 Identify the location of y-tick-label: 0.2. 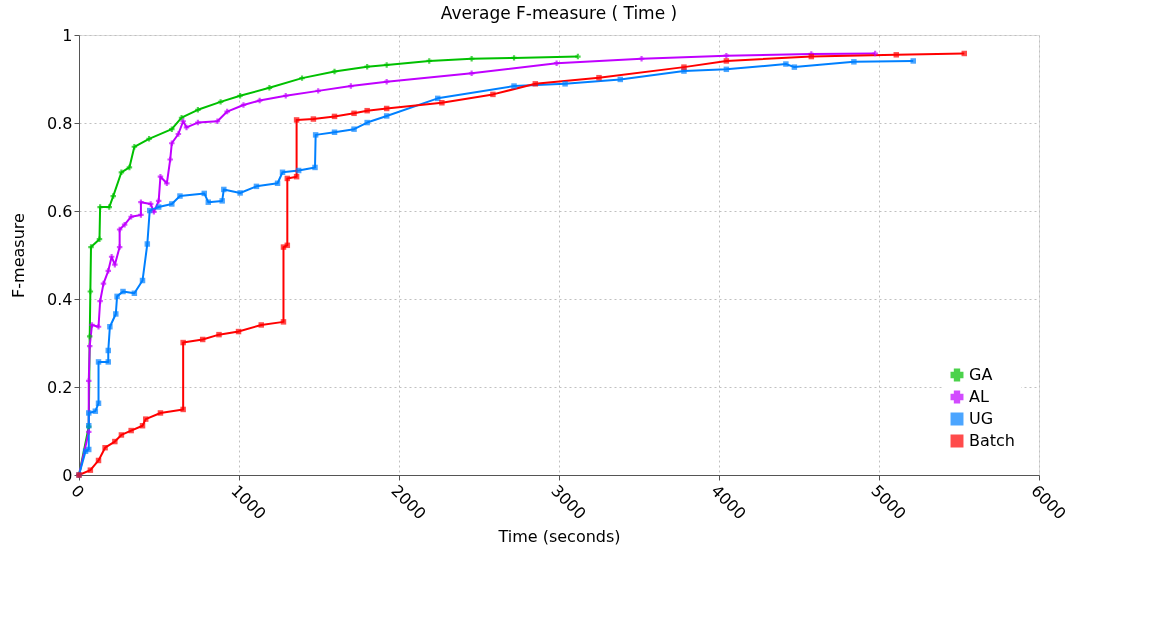
(60, 387).